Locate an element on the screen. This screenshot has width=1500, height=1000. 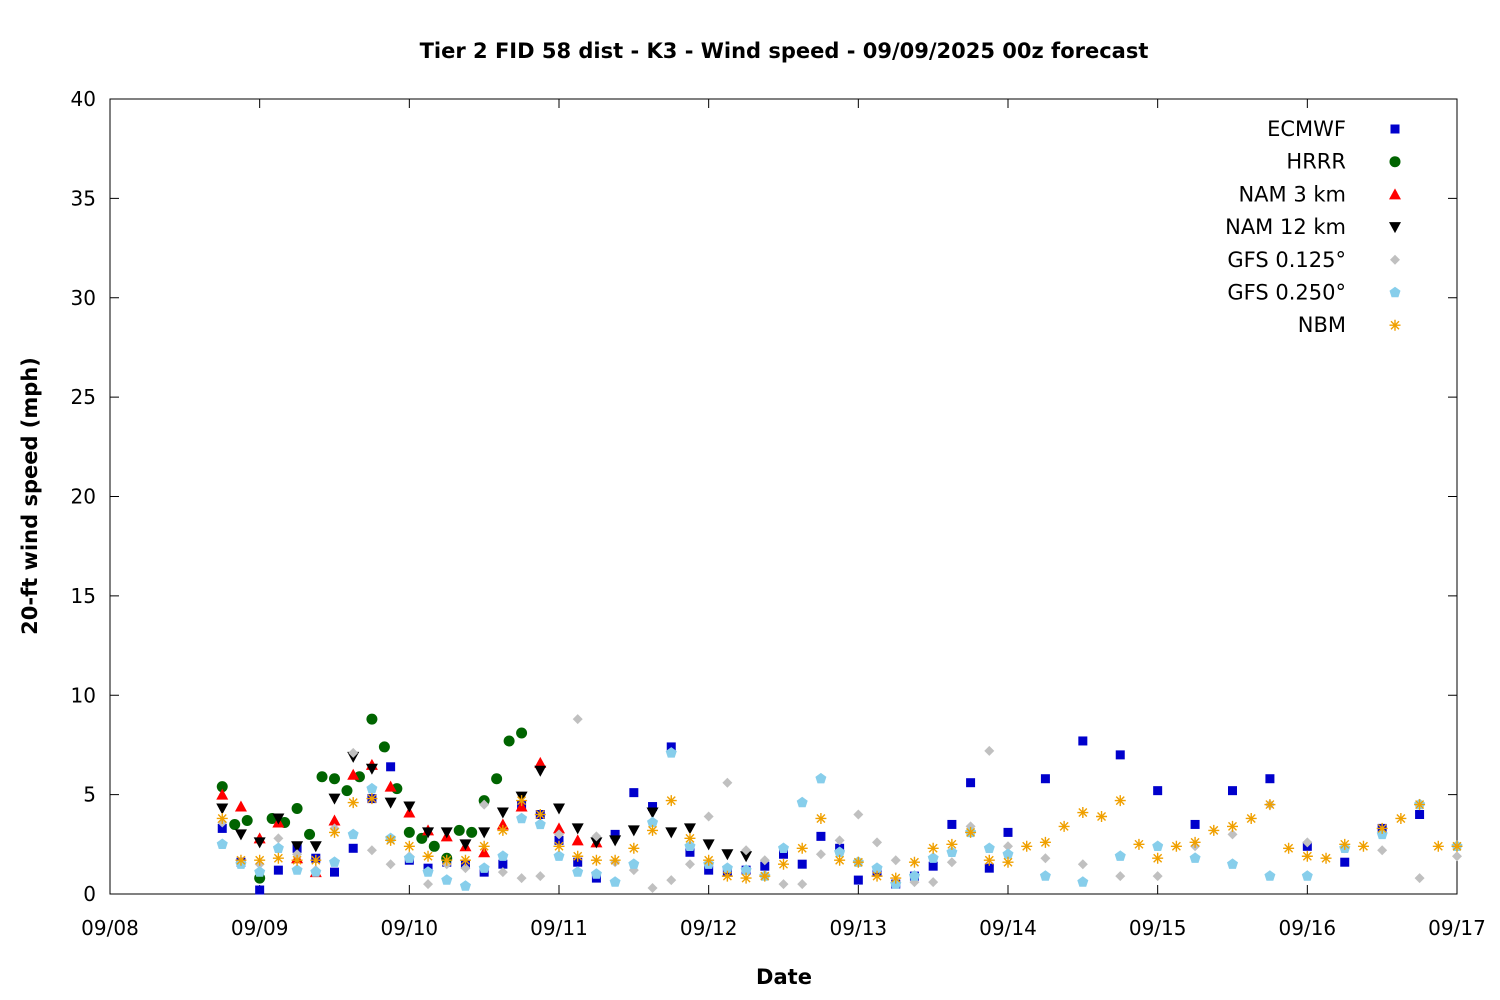
legend-marker is located at coordinates (1395, 292).